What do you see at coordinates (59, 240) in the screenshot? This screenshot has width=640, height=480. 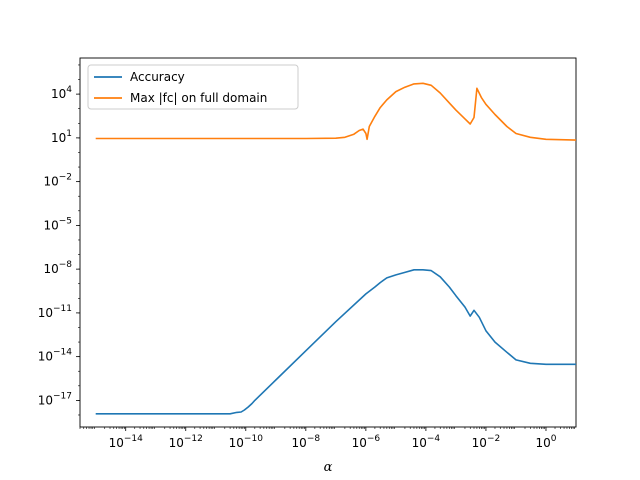 I see `y-axis: 10⁻¹⁷ 10⁻¹⁴ 10⁻¹¹ 10⁻⁸ 10⁻⁵ 10⁻² 10¹ 10⁴` at bounding box center [59, 240].